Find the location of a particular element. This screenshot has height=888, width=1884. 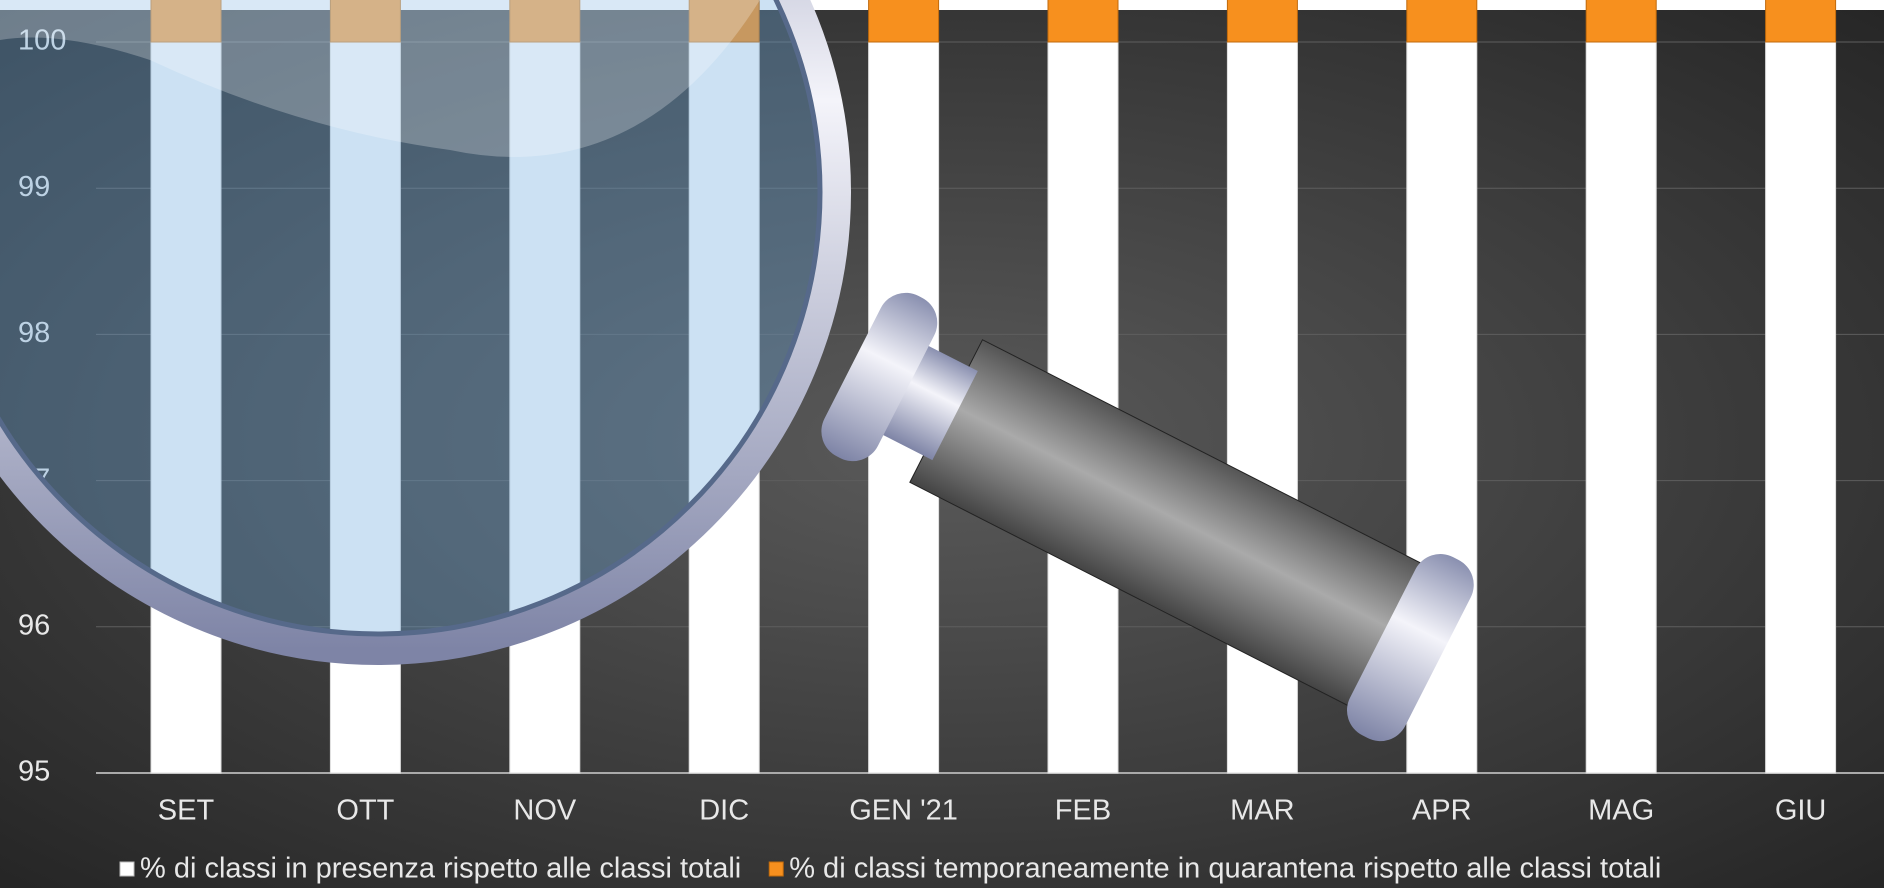

x-tick-label: NOV is located at coordinates (545, 811).